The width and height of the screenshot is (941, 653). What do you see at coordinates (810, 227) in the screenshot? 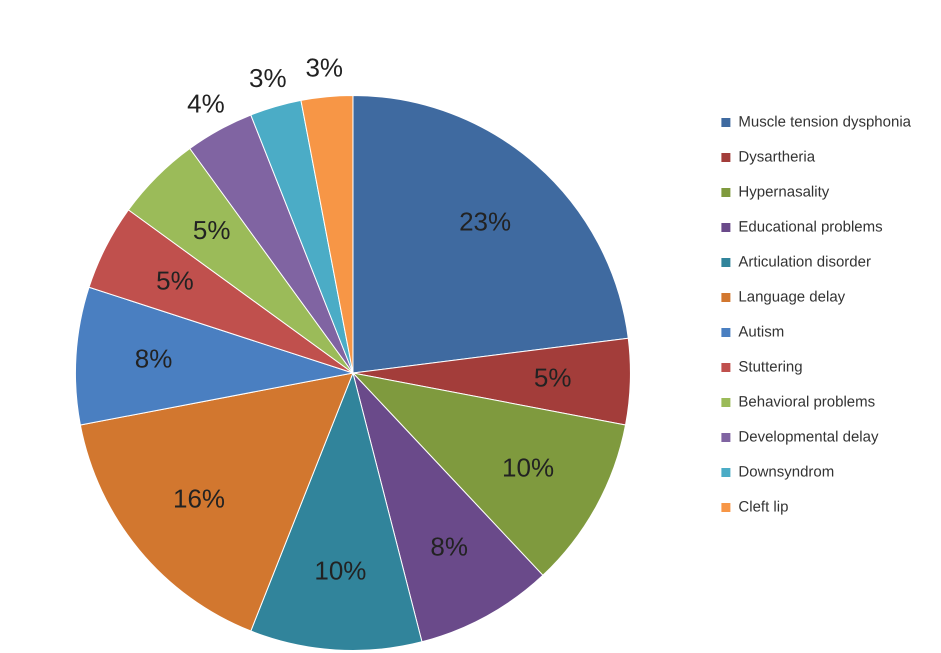
I see `legend-label: Educational problems` at bounding box center [810, 227].